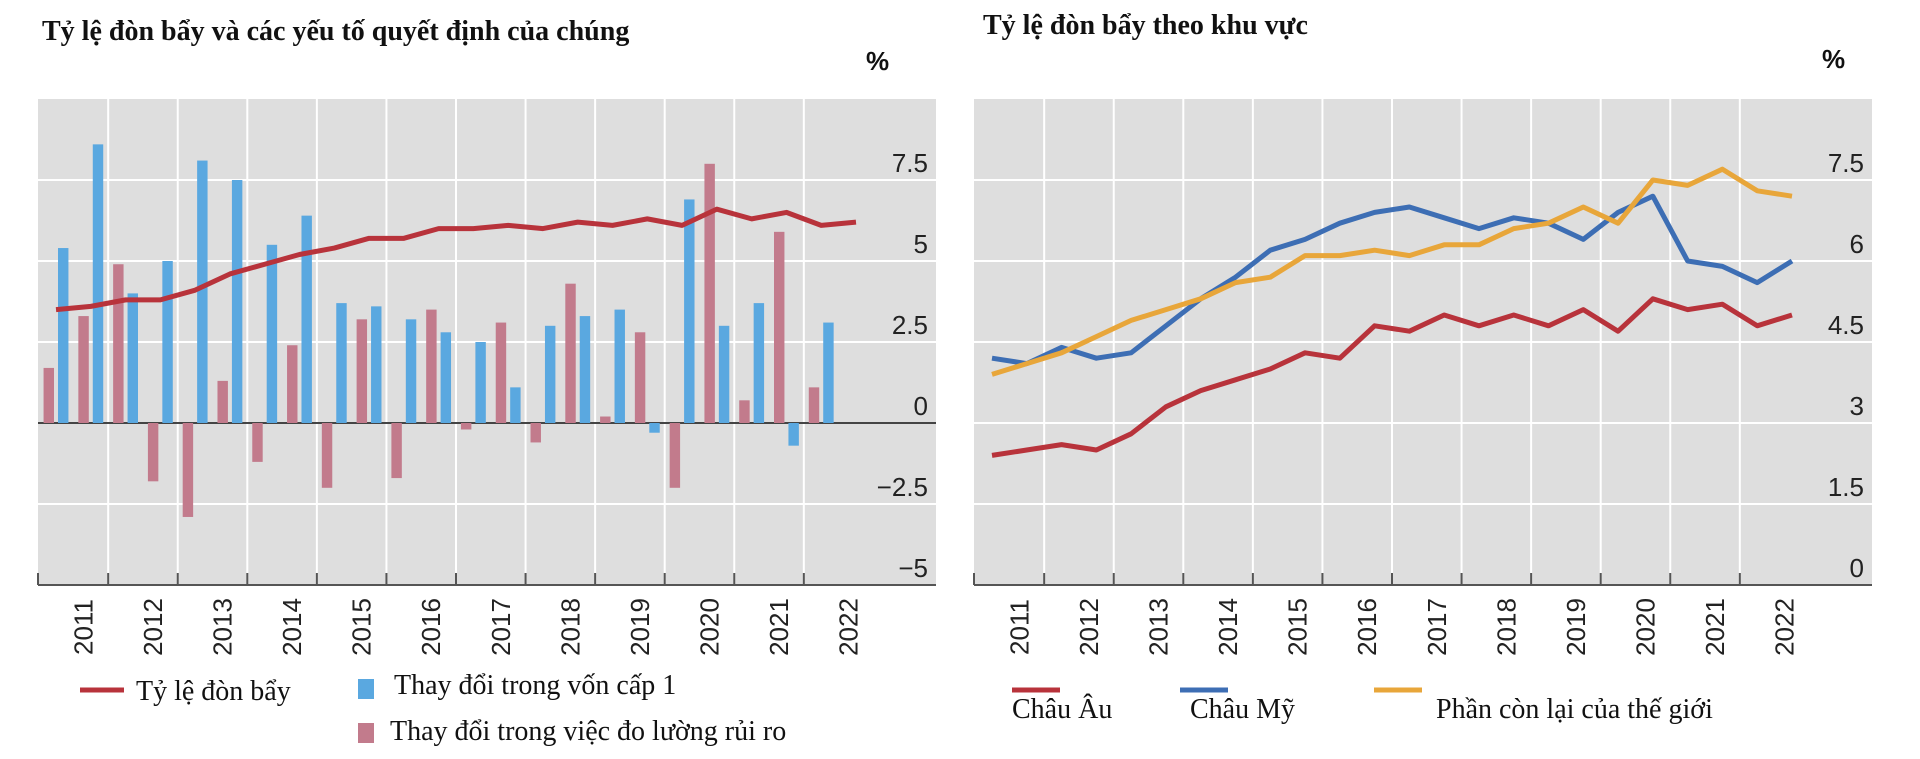 This screenshot has height=759, width=1920. Describe the element at coordinates (1145, 25) in the screenshot. I see `right-chart-title: Tỷ lệ đòn bẩy theo khu vực` at that location.